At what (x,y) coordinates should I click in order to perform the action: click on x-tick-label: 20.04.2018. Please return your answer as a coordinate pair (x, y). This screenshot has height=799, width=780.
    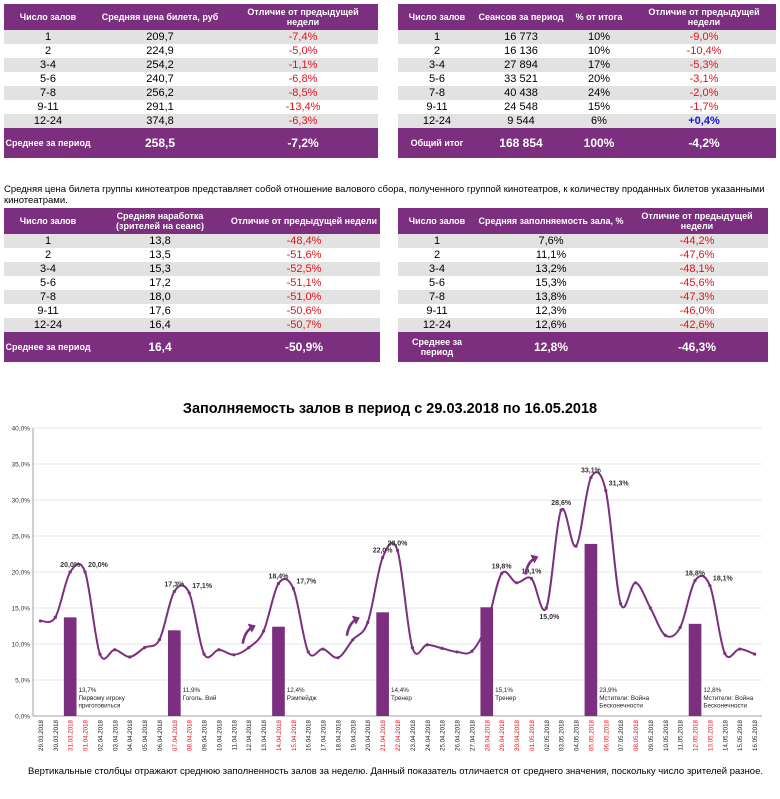
    Looking at the image, I should click on (368, 735).